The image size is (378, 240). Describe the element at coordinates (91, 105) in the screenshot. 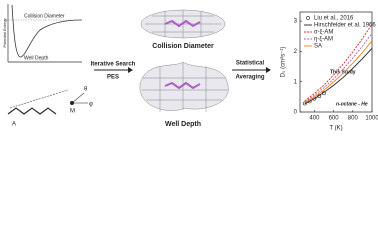

I see `angle-label: φ` at that location.